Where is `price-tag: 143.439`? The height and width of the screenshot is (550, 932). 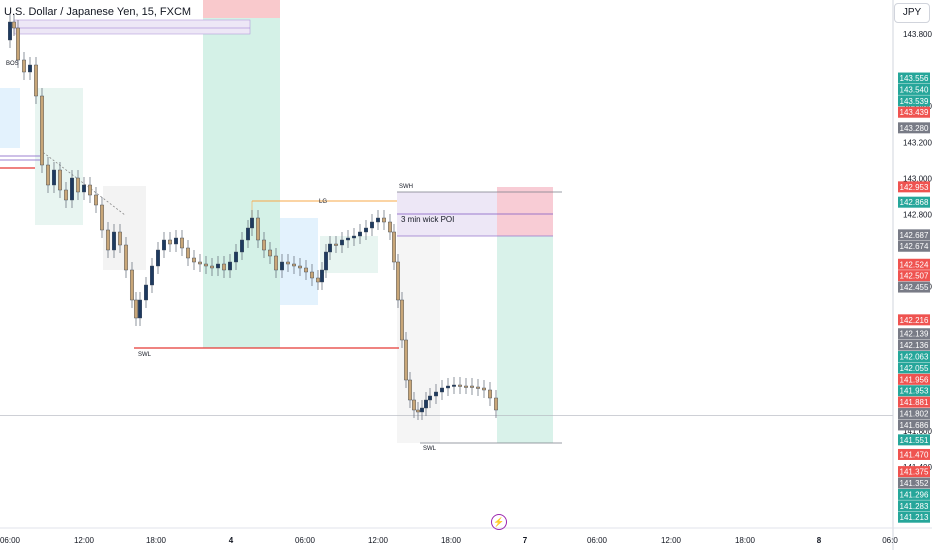 price-tag: 143.439 is located at coordinates (914, 112).